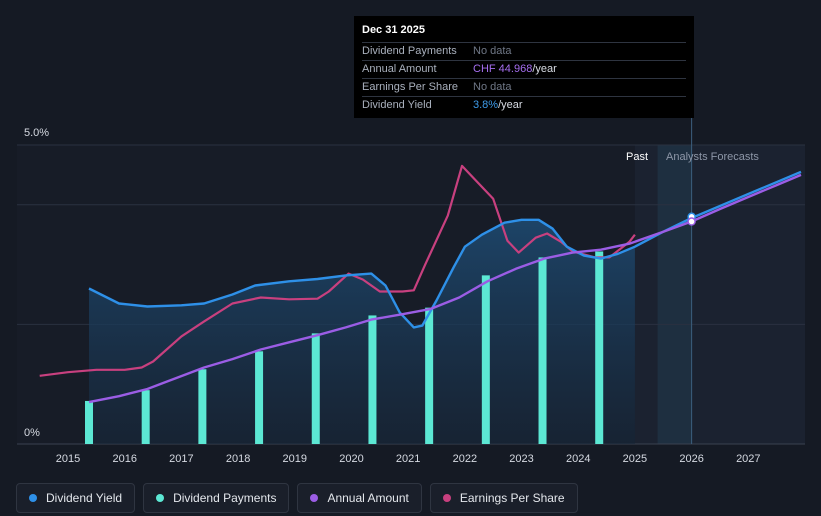 The image size is (821, 516). Describe the element at coordinates (351, 459) in the screenshot. I see `x-tick-label: 2020` at that location.